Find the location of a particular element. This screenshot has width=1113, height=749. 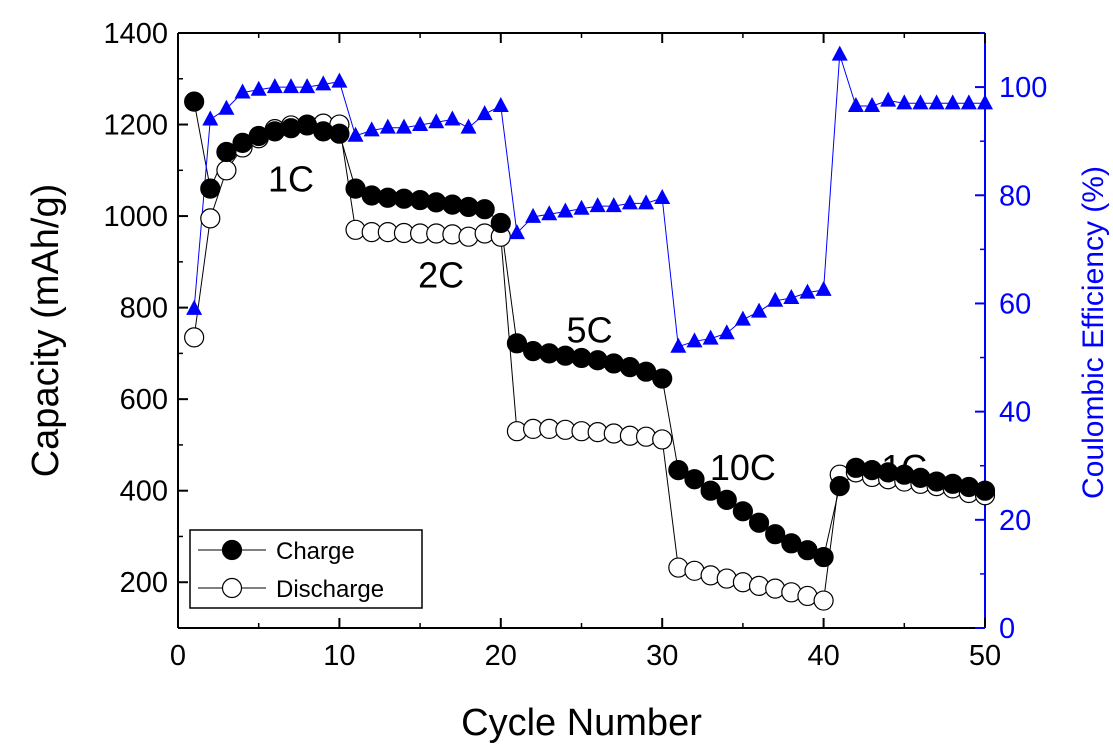

y-tick-label: 400 is located at coordinates (144, 492).